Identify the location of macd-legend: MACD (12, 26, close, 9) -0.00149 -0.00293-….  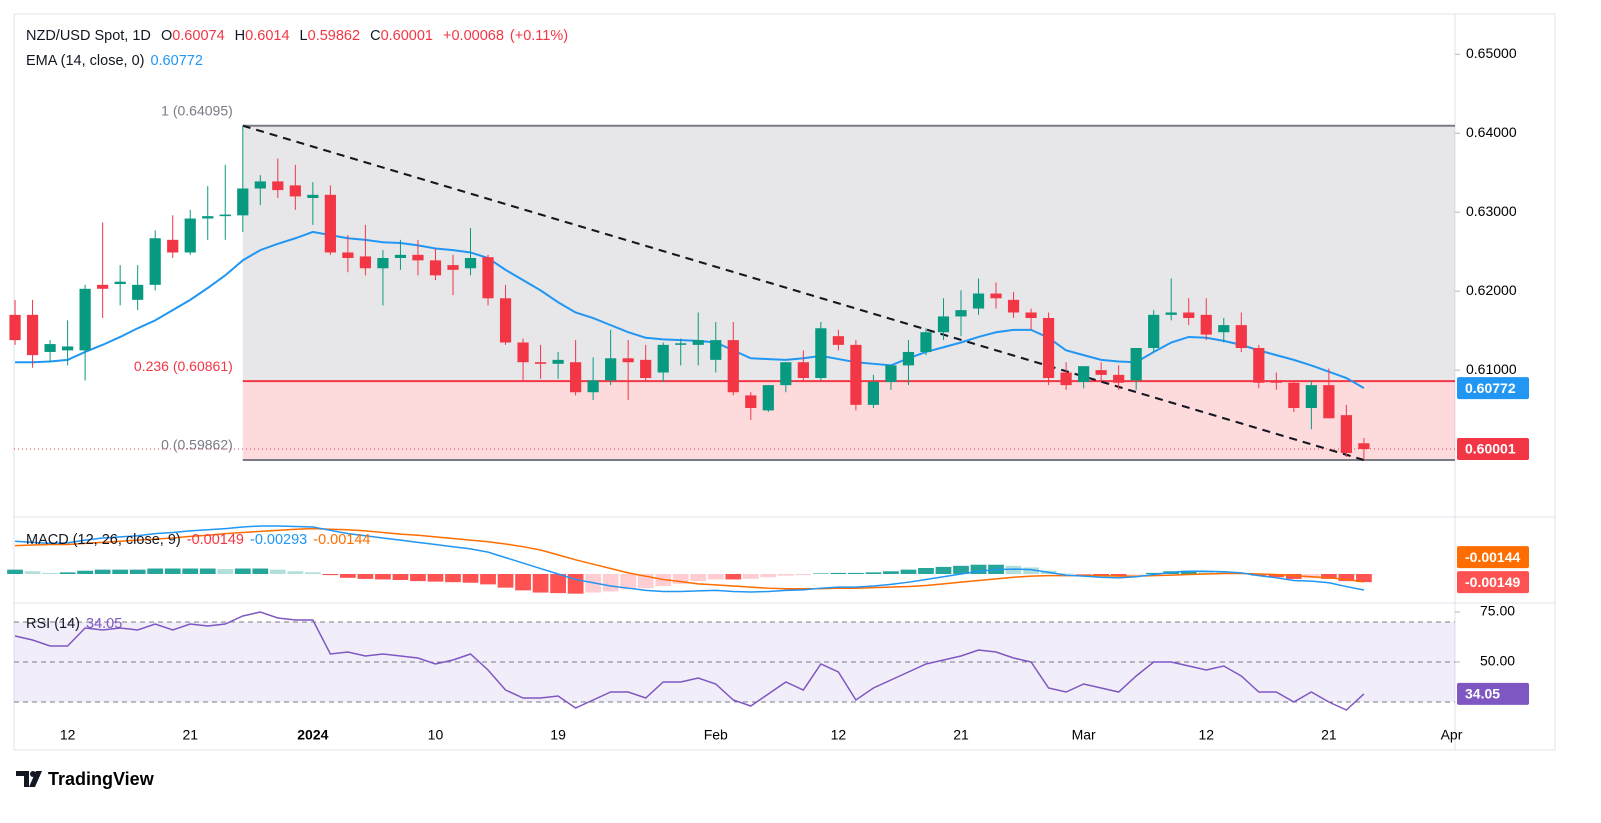
(201, 540).